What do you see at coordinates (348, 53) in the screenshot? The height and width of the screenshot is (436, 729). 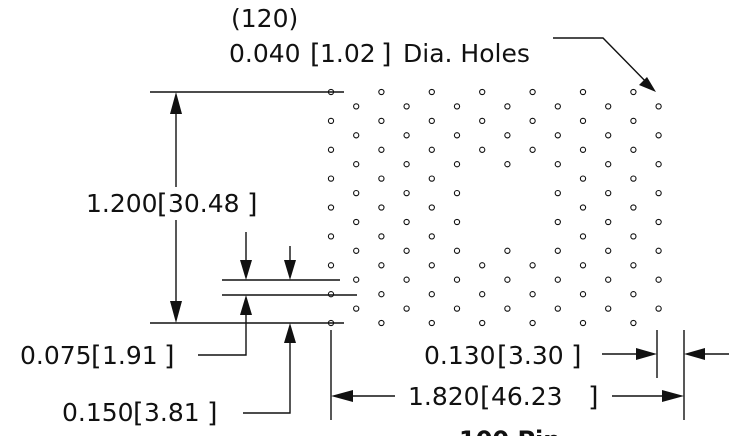 I see `hole-diameter-mm: 1.02` at bounding box center [348, 53].